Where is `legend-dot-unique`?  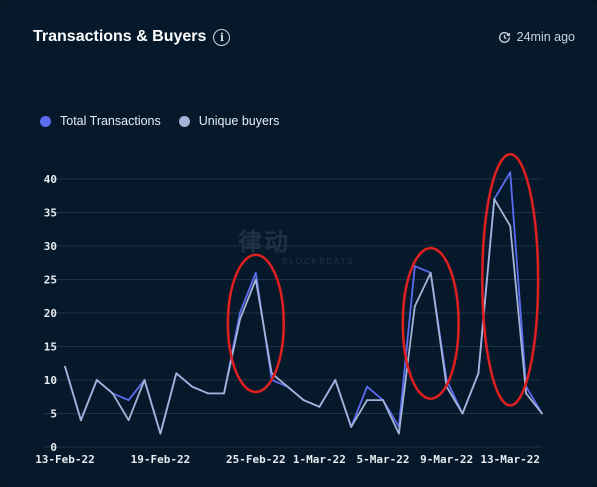
legend-dot-unique is located at coordinates (184, 121).